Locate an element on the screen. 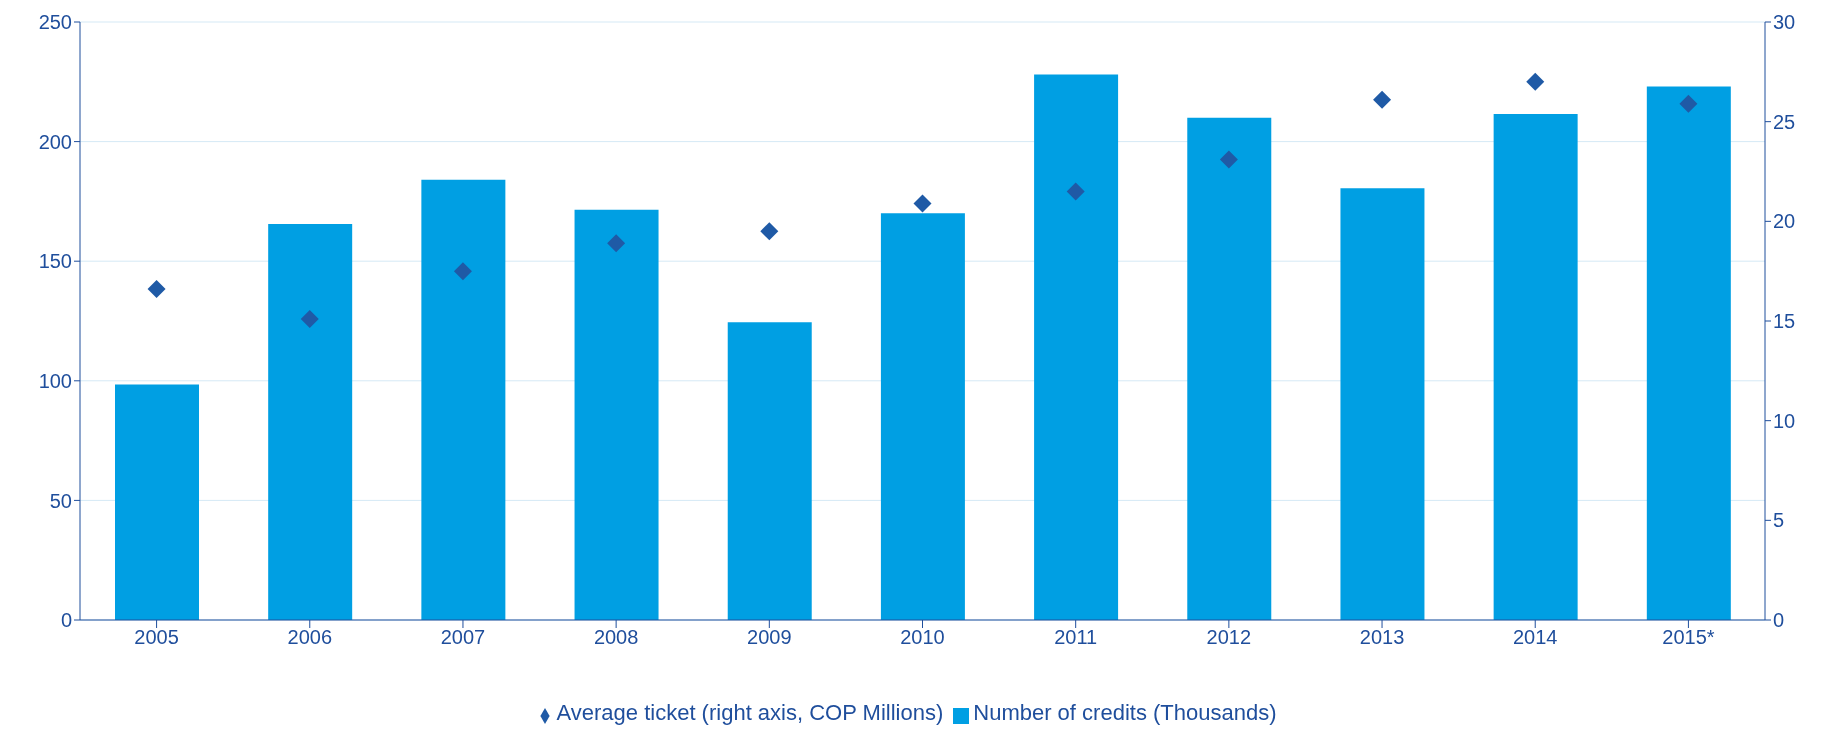 The width and height of the screenshot is (1823, 735). y2-tick-label: 25 is located at coordinates (1784, 121).